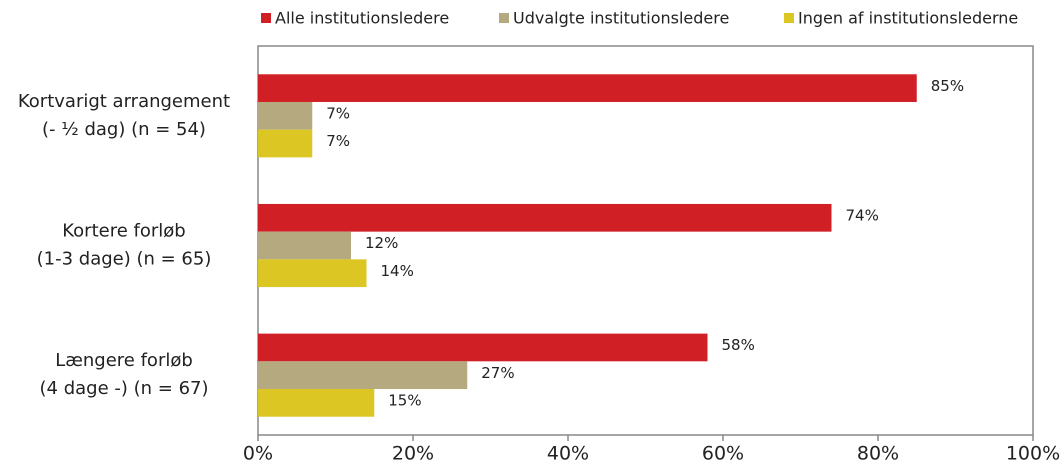  I want to click on y-tick-label: (4 dage -) (n = 67), so click(124, 388).